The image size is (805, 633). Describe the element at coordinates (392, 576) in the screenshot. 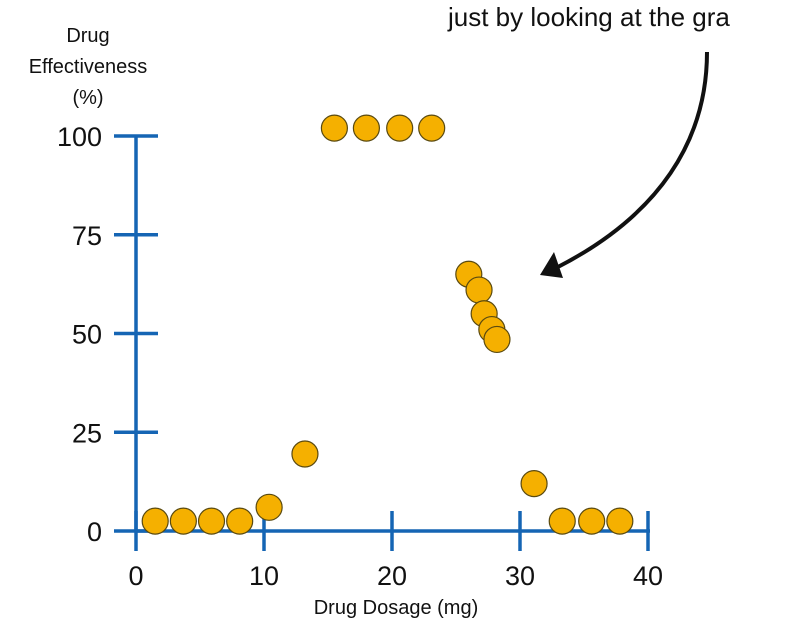

I see `x-tick-label: 20` at that location.